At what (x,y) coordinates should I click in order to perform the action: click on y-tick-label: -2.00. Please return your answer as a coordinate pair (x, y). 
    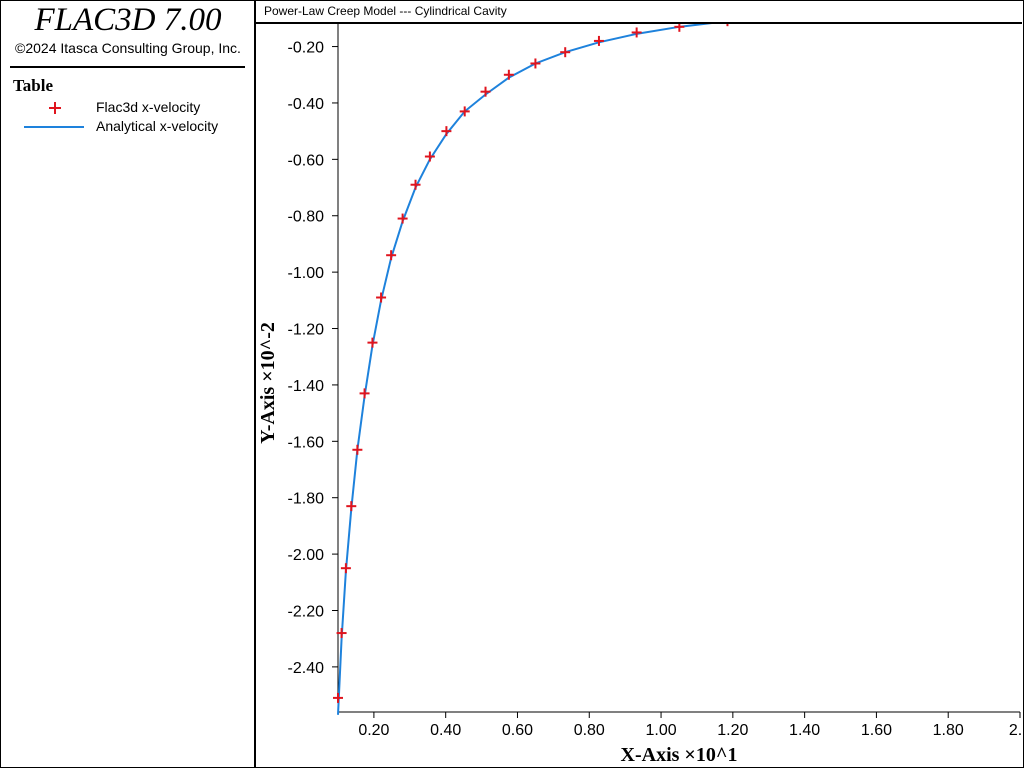
    Looking at the image, I should click on (306, 555).